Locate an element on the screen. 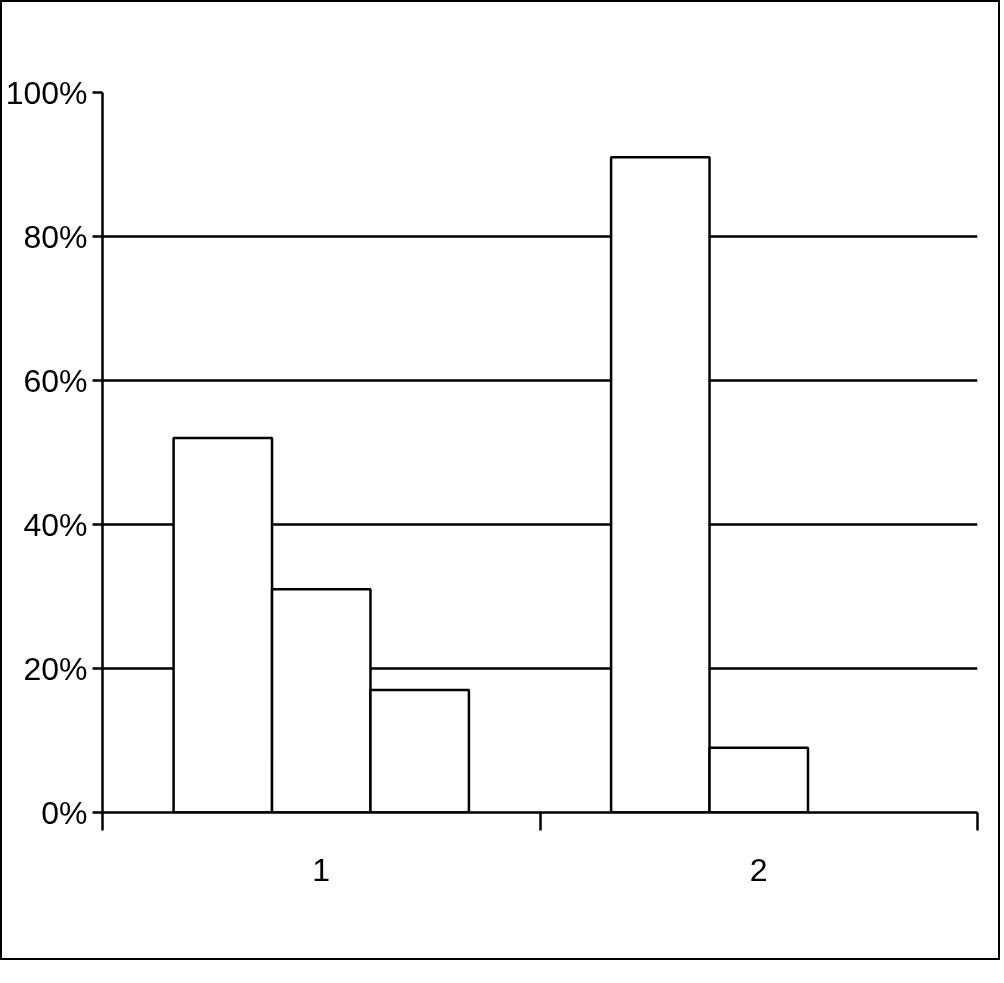 The height and width of the screenshot is (983, 1004). x-tick-label: 2 is located at coordinates (758, 869).